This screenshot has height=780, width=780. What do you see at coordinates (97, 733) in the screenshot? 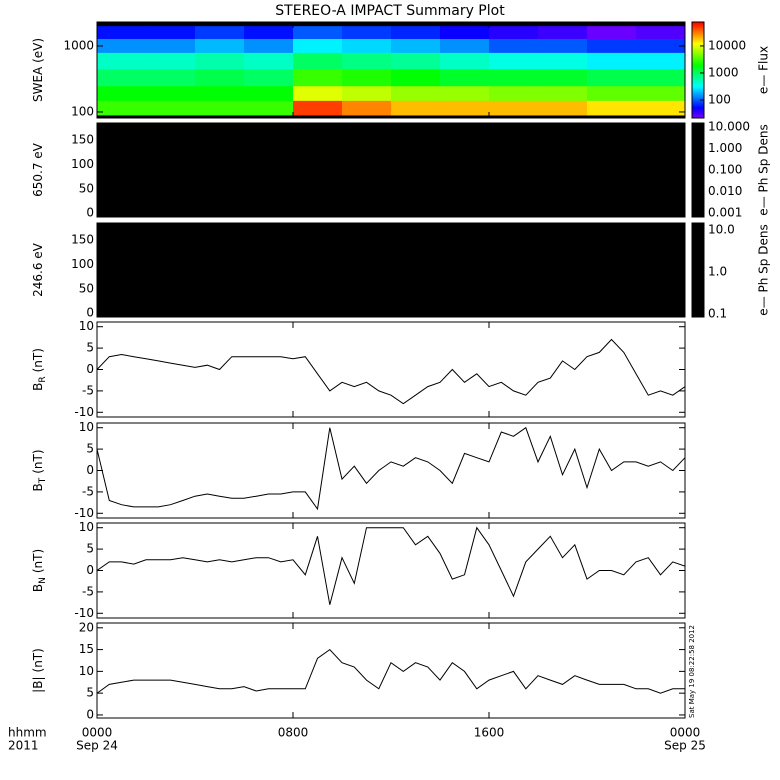
I see `x-tick-label: 0000` at bounding box center [97, 733].